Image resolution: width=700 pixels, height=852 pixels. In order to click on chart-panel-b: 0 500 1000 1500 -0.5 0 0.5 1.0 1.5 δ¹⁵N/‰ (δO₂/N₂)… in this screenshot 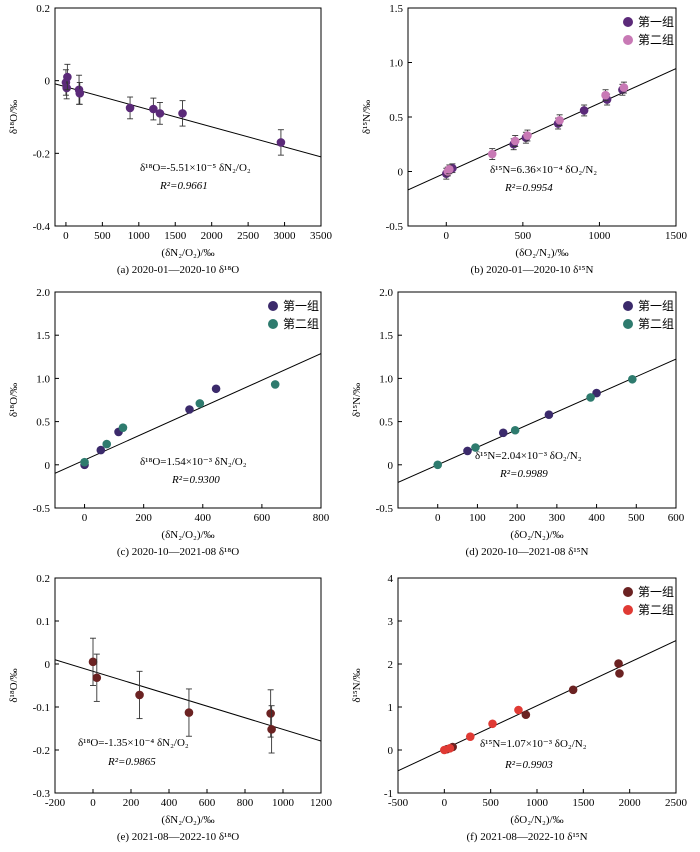, I will do `click(524, 139)`.